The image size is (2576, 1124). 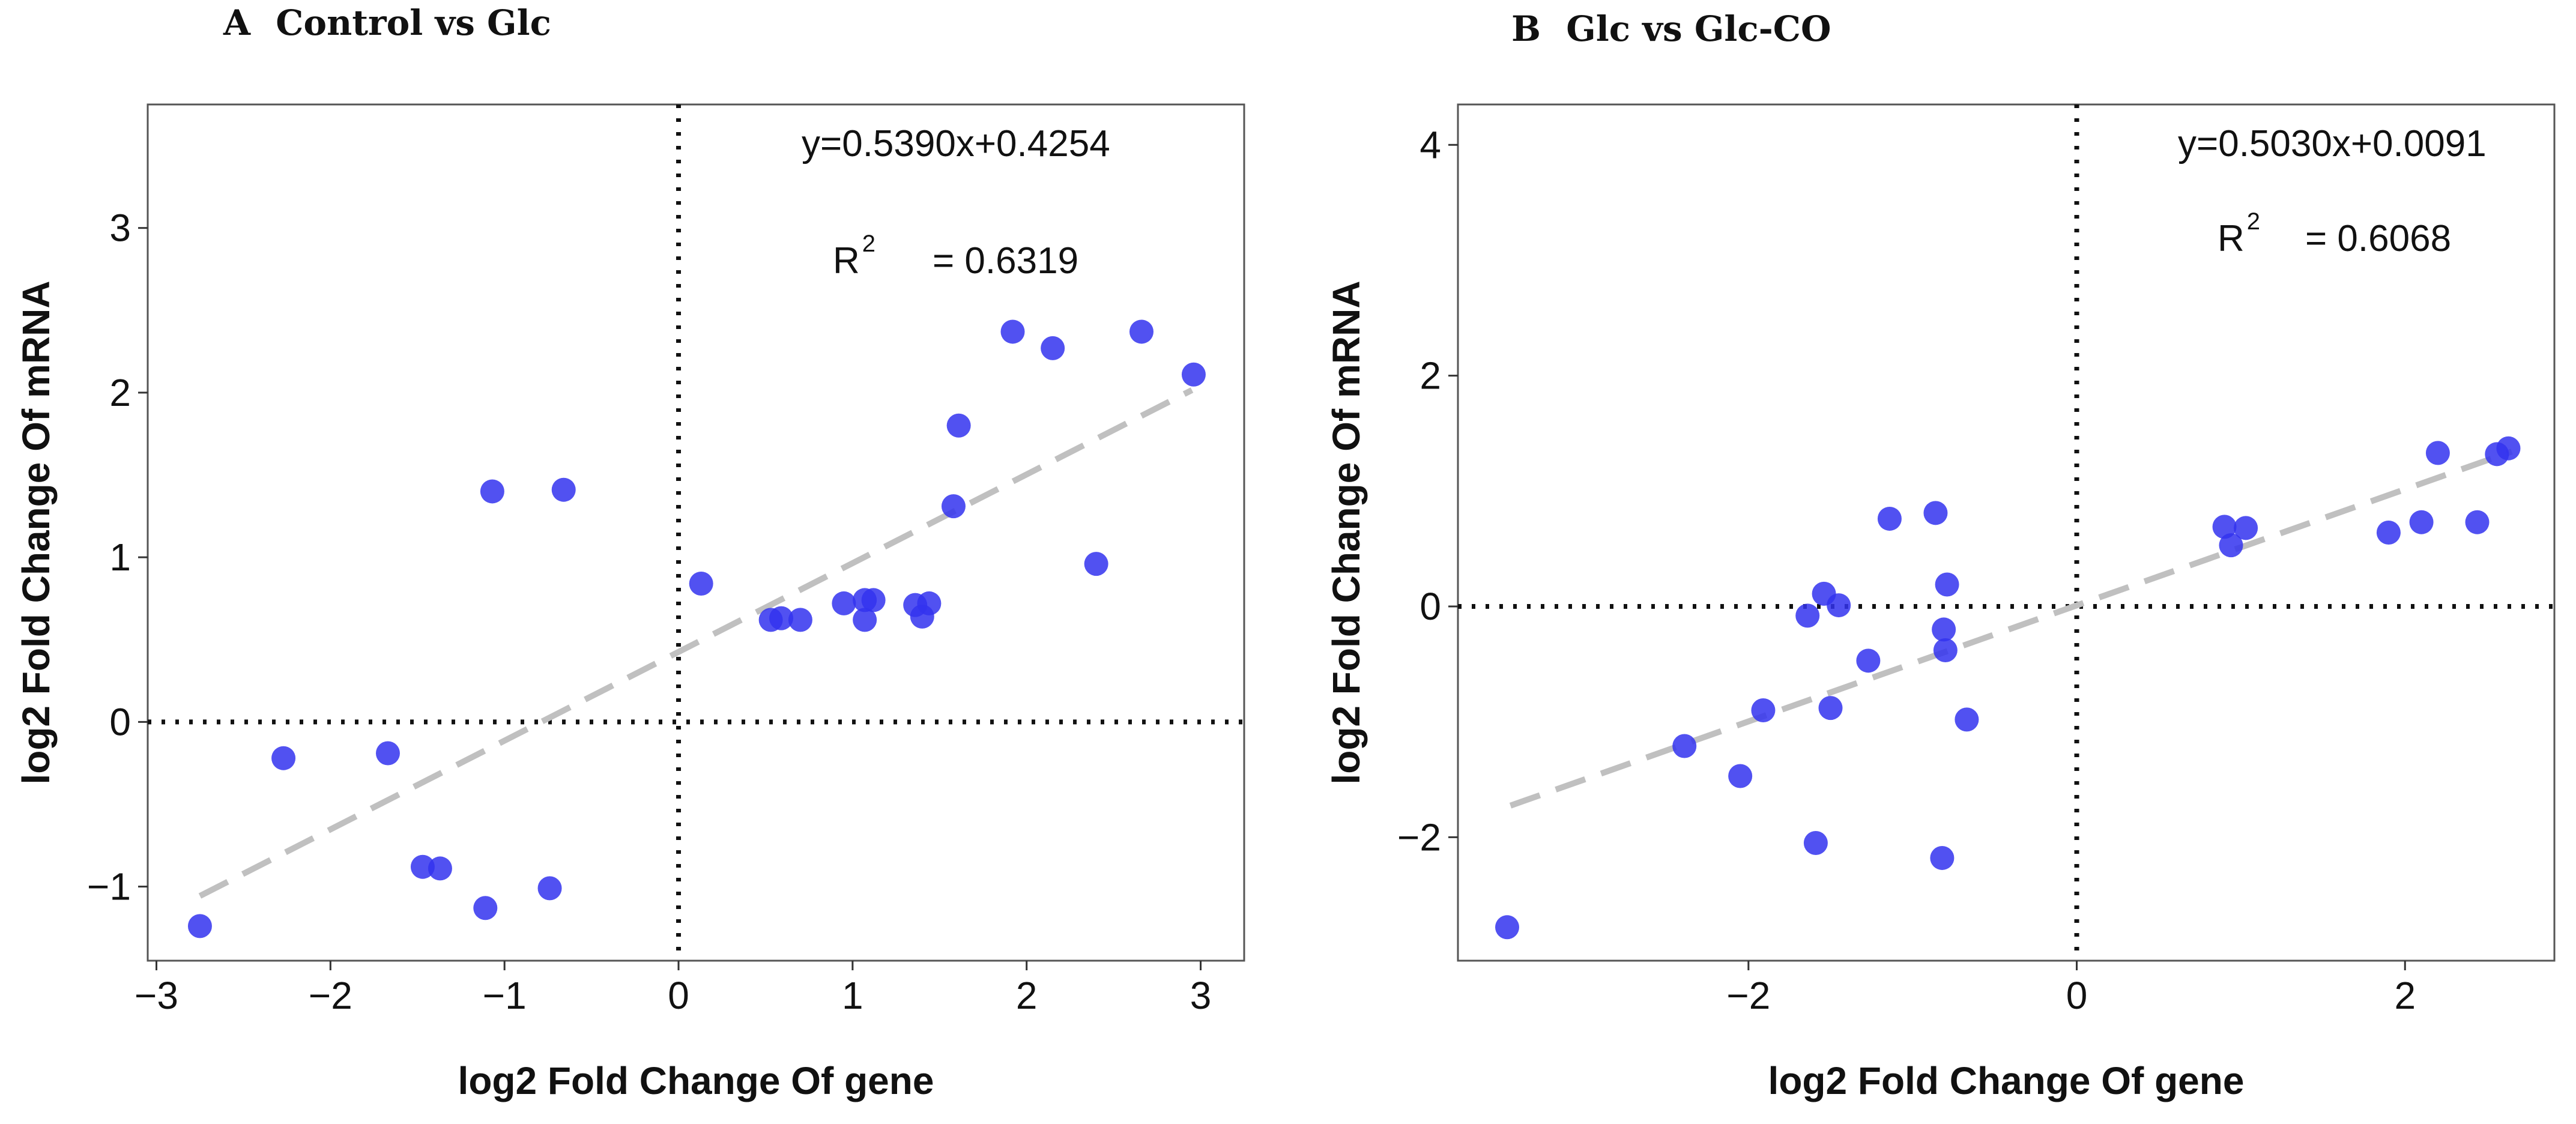 What do you see at coordinates (109, 886) in the screenshot?
I see `y-tick-label: −1` at bounding box center [109, 886].